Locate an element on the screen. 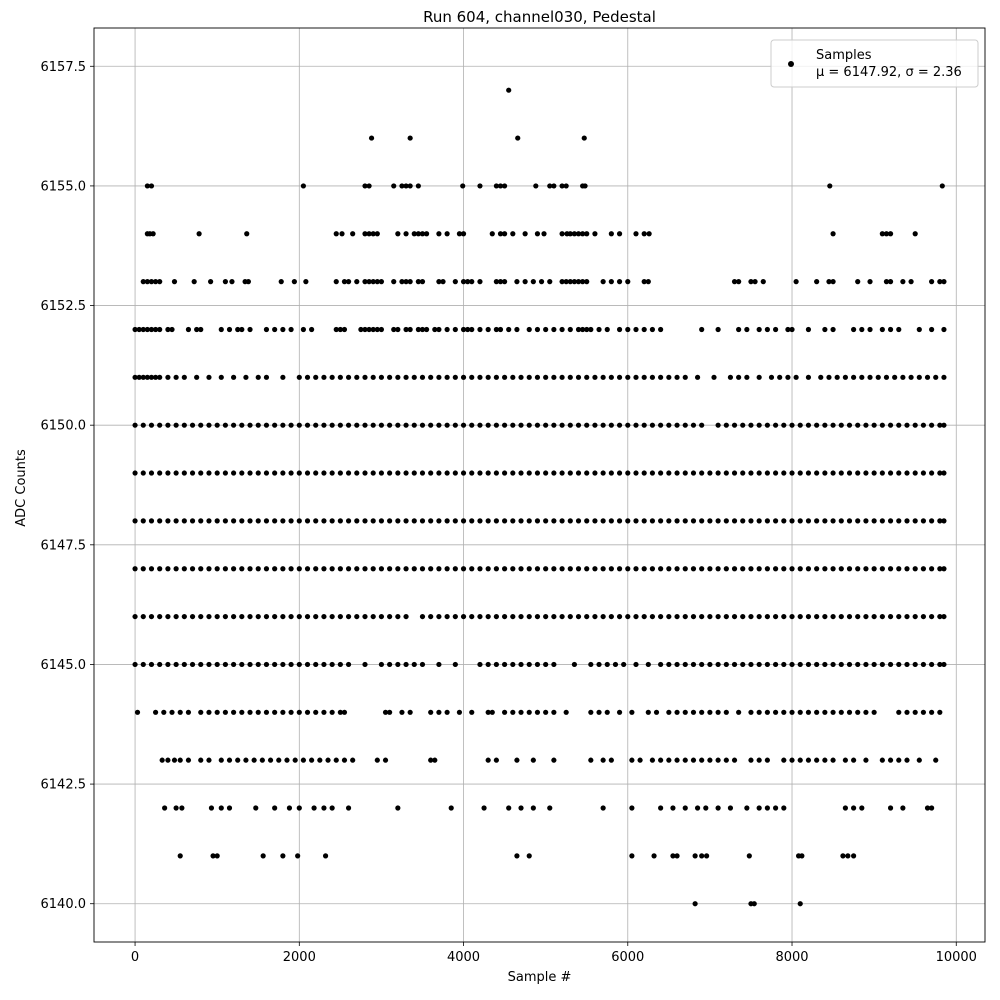 Image resolution: width=1000 pixels, height=1000 pixels. y-tick-label: 6152.5 is located at coordinates (64, 306).